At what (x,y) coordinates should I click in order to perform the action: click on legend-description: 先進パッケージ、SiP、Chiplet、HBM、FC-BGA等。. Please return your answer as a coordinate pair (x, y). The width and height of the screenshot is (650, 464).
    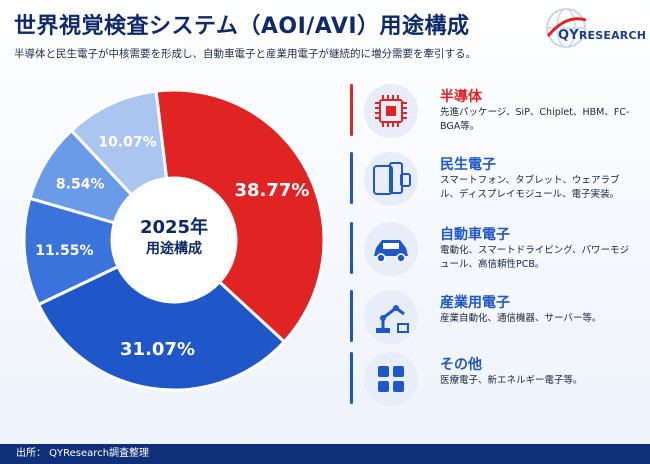
    Looking at the image, I should click on (535, 119).